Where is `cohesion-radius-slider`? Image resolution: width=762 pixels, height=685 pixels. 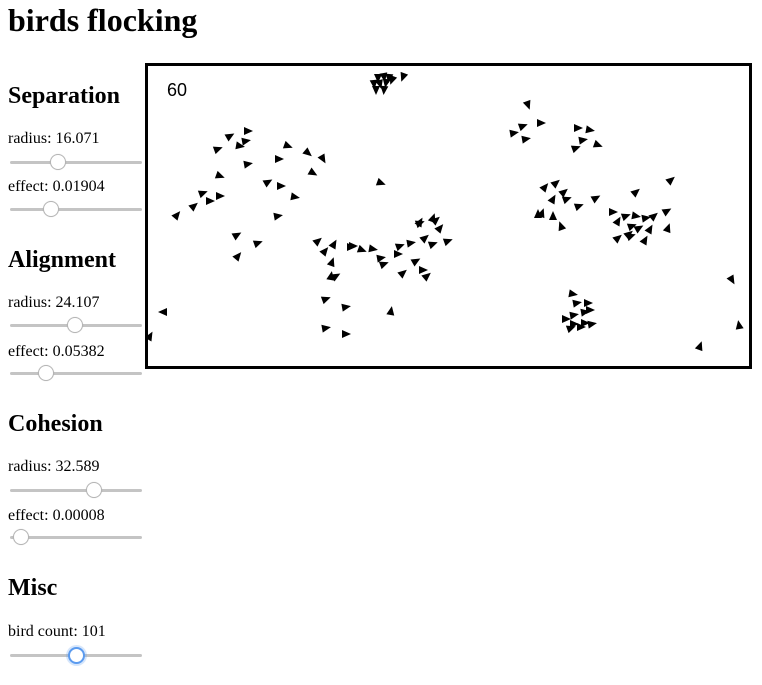 cohesion-radius-slider is located at coordinates (76, 490).